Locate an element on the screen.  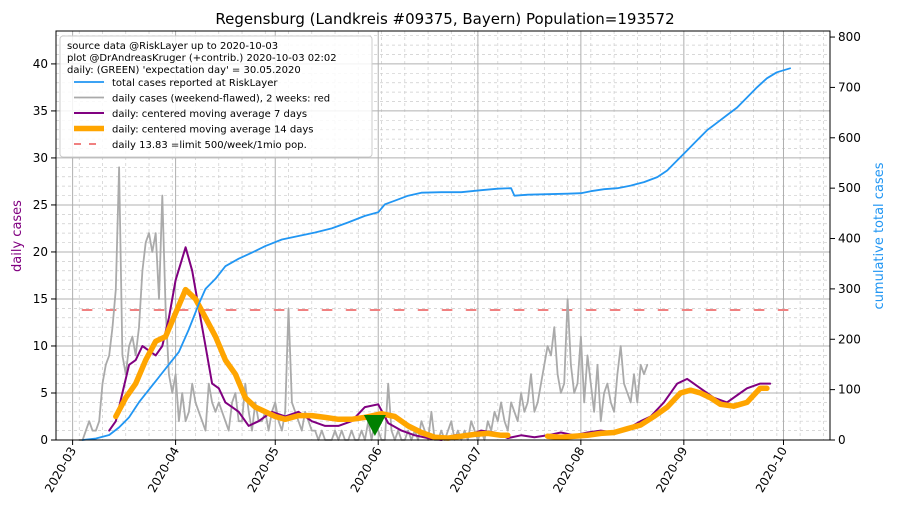
x-tick-label: 2020-10 is located at coordinates (771, 470).